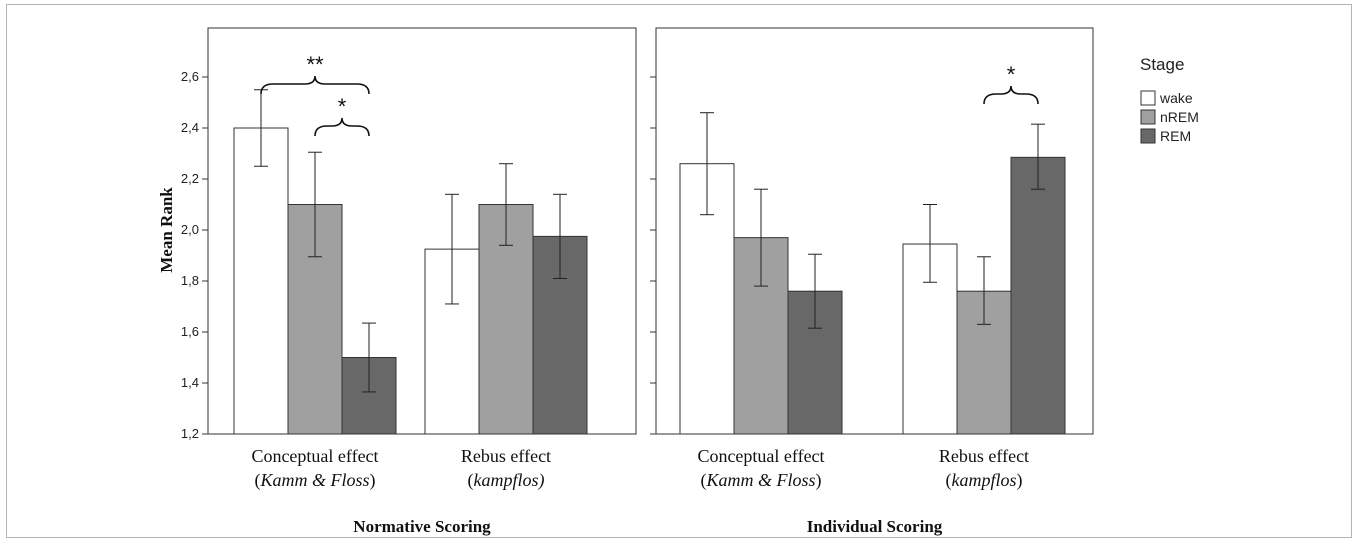 This screenshot has width=1358, height=542. What do you see at coordinates (190, 229) in the screenshot?
I see `y-tick-label: 2,0` at bounding box center [190, 229].